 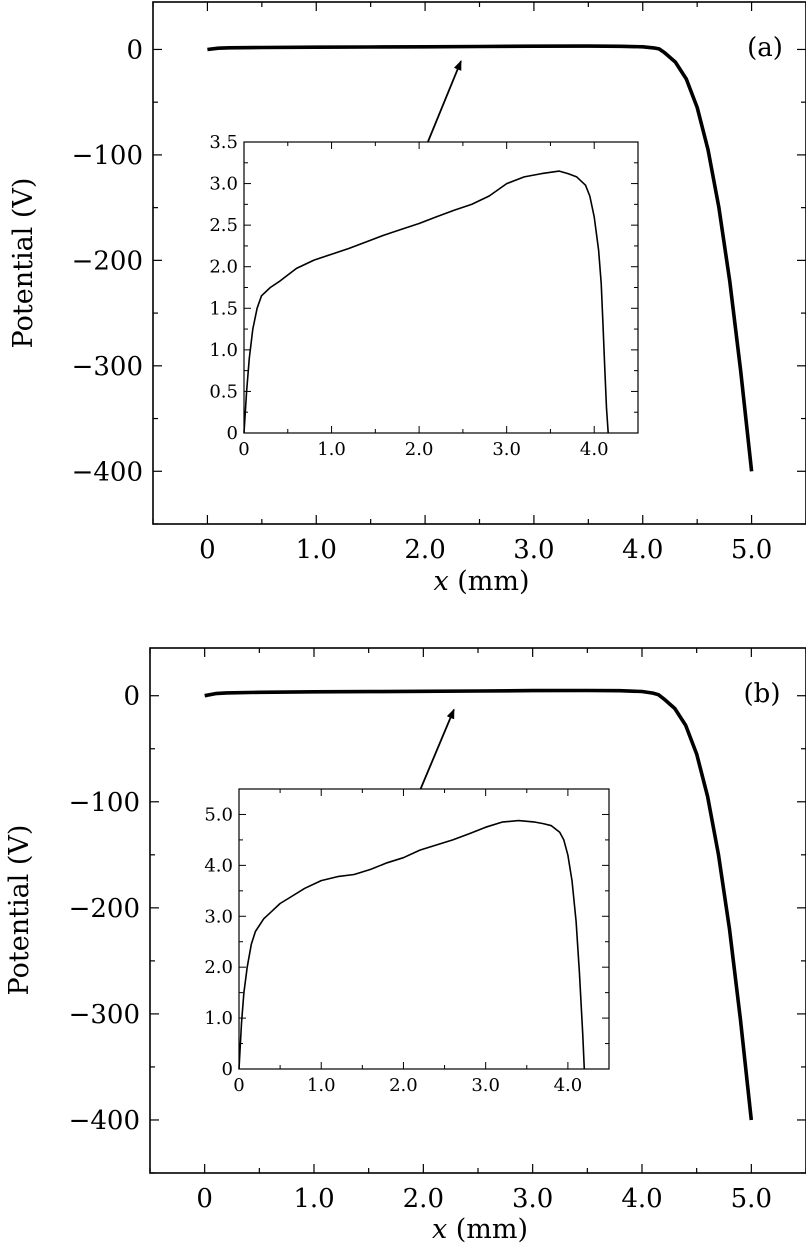 I want to click on inset-y-tick-label: 5.0, so click(x=218, y=814).